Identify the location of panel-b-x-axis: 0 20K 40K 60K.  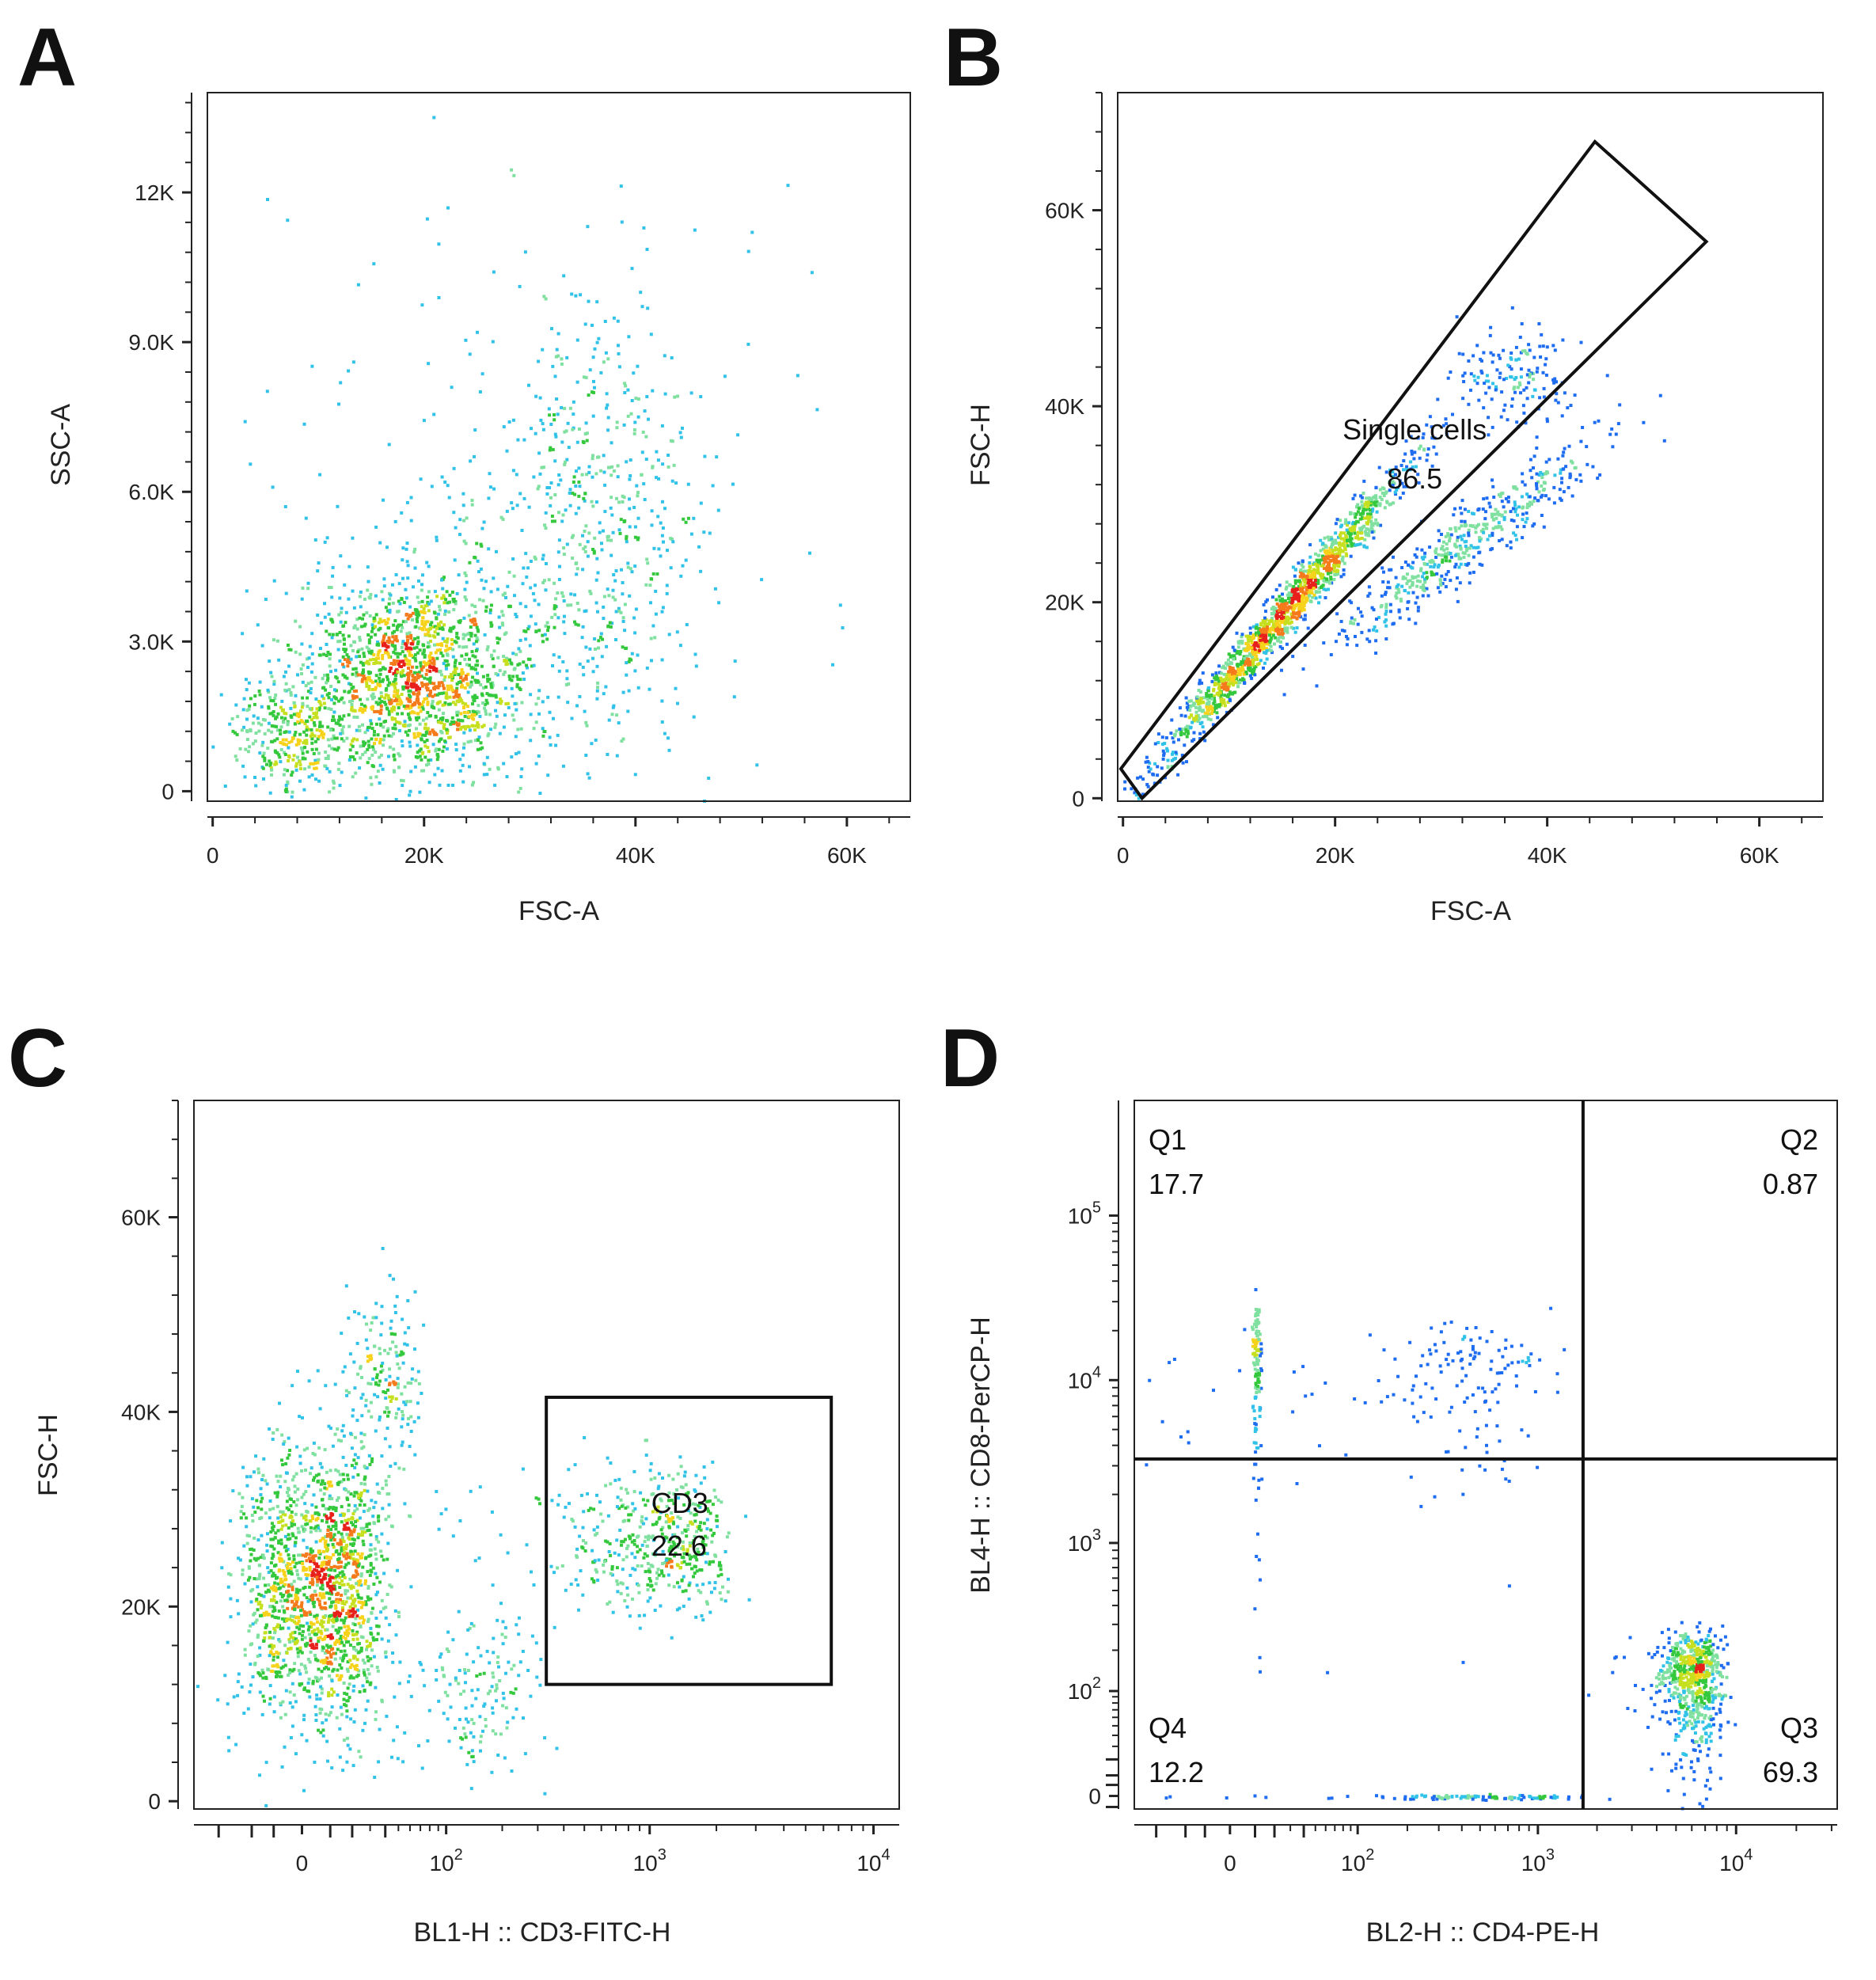
(1470, 842).